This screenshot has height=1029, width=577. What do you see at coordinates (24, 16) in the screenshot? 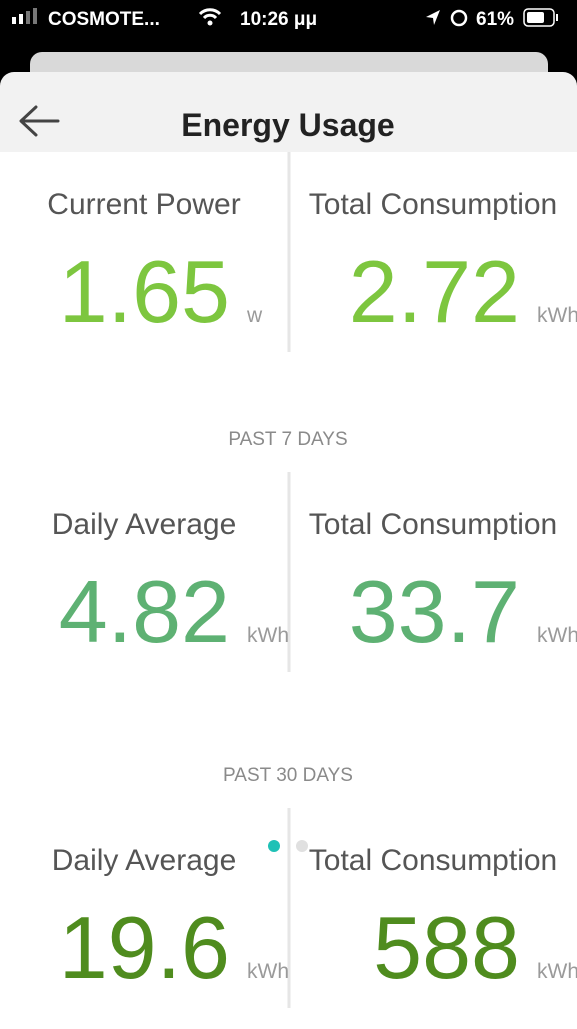
I see `signal-icon` at bounding box center [24, 16].